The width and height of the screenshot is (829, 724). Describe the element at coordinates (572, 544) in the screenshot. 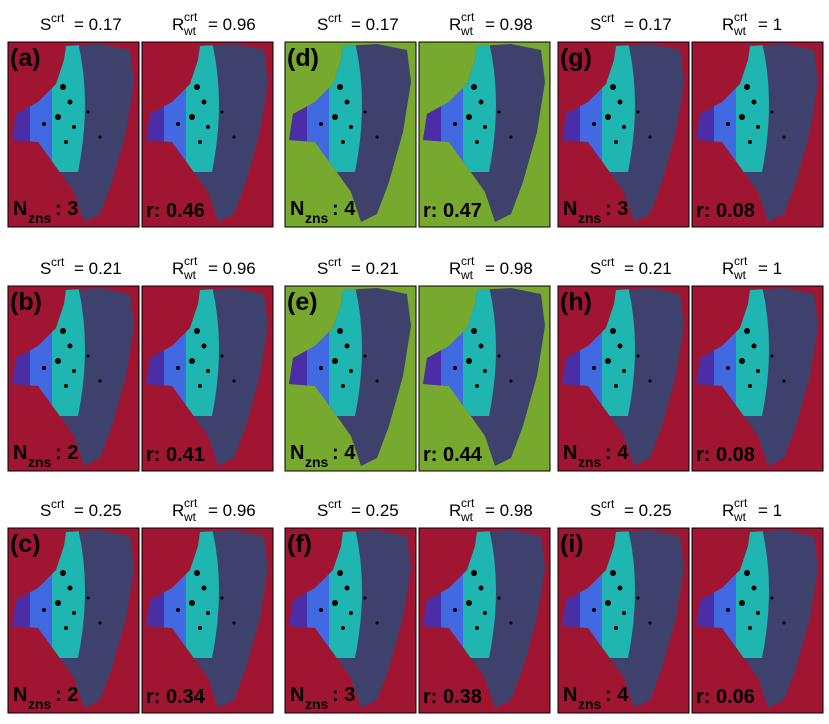

I see `panel-label: (i)` at that location.